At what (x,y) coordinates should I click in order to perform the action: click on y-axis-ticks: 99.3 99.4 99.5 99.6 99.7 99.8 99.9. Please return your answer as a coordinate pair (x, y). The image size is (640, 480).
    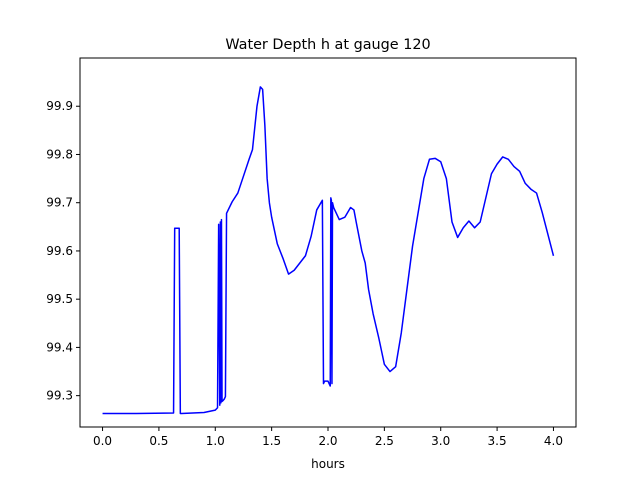
    Looking at the image, I should click on (63, 251).